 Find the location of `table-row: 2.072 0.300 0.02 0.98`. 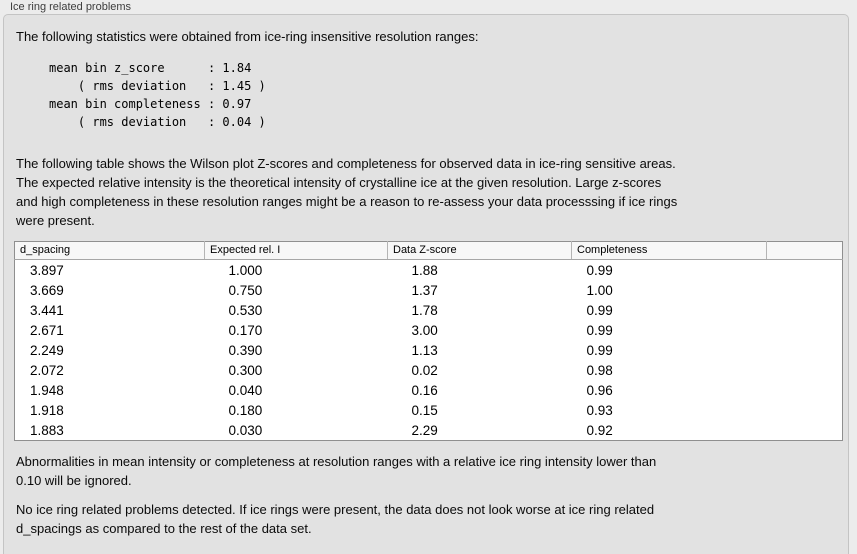

table-row: 2.072 0.300 0.02 0.98 is located at coordinates (321, 370).